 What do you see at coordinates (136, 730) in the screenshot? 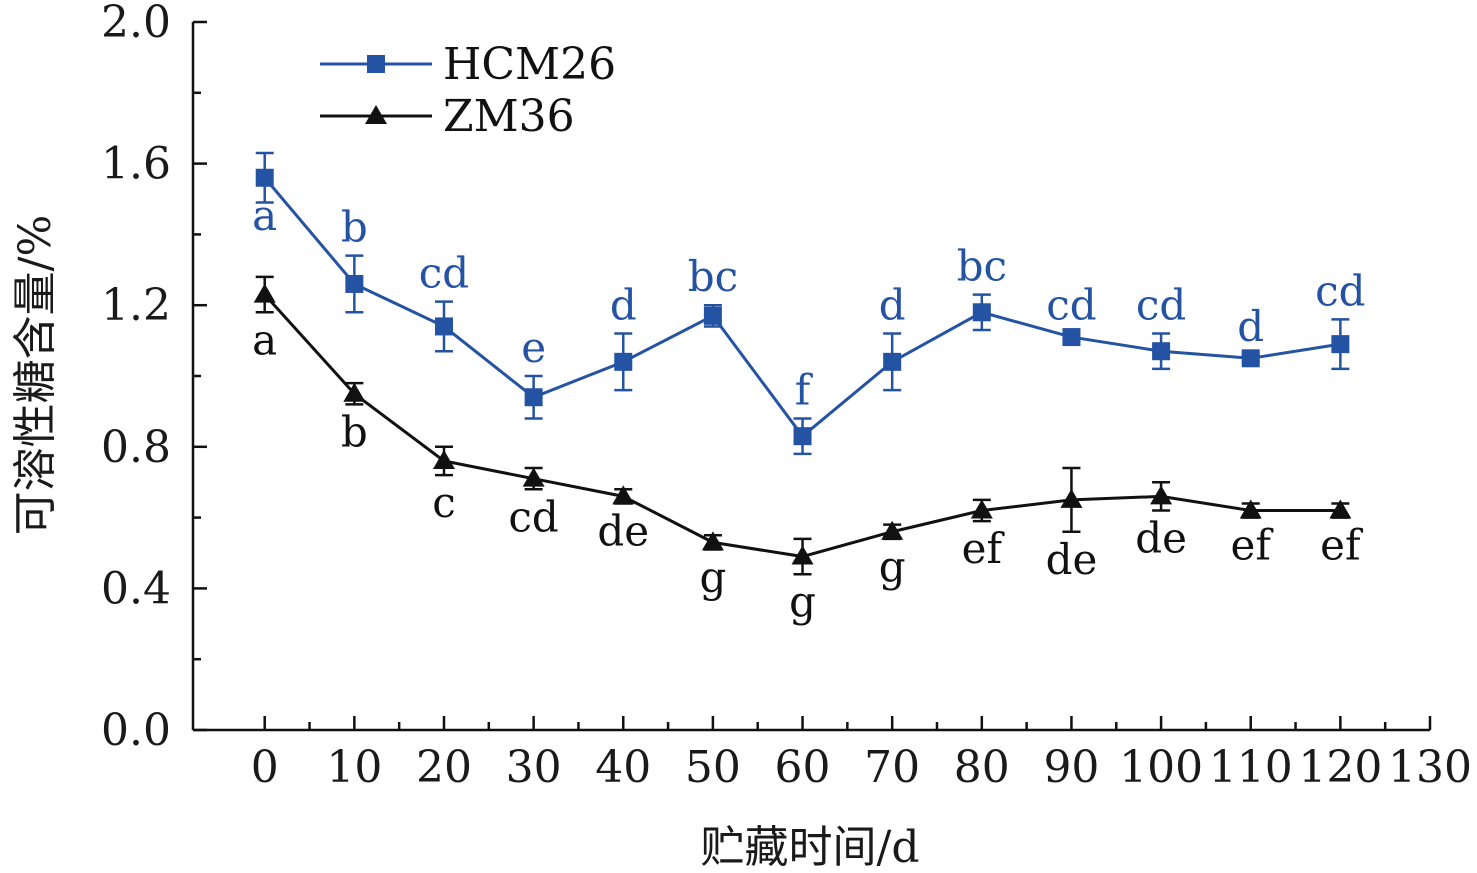
I see `y-tick-label: 0.0` at bounding box center [136, 730].